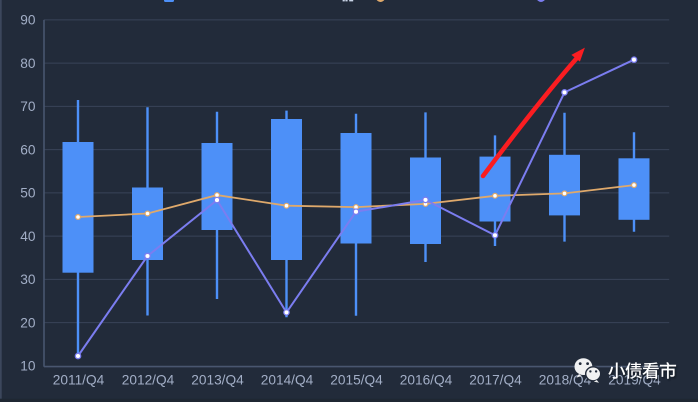  I want to click on svg-text: 40, so click(28, 236).